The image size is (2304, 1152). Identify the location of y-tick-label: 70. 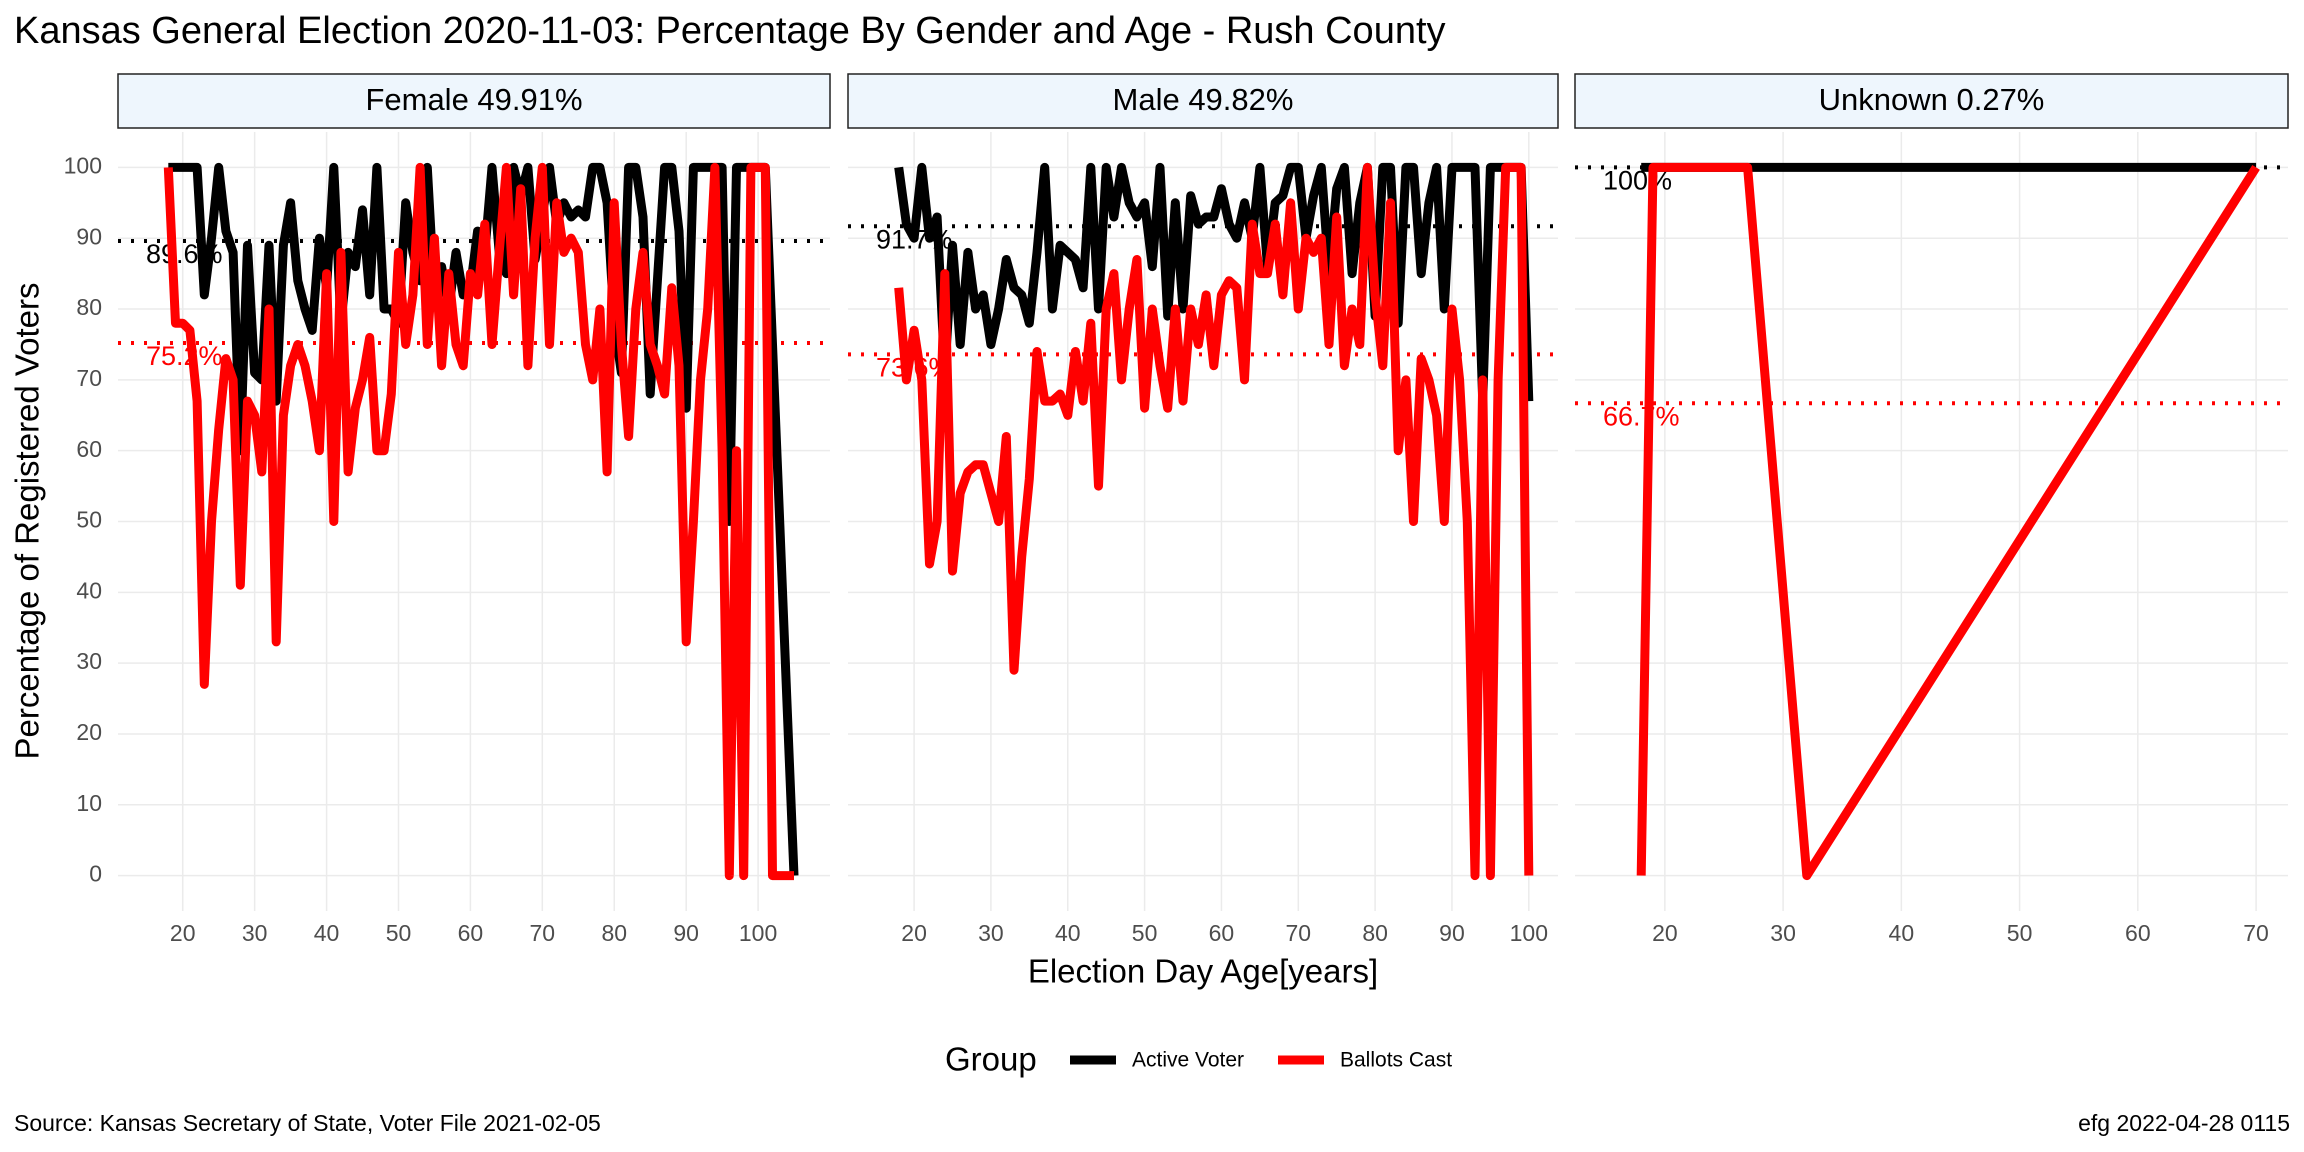
(89, 378).